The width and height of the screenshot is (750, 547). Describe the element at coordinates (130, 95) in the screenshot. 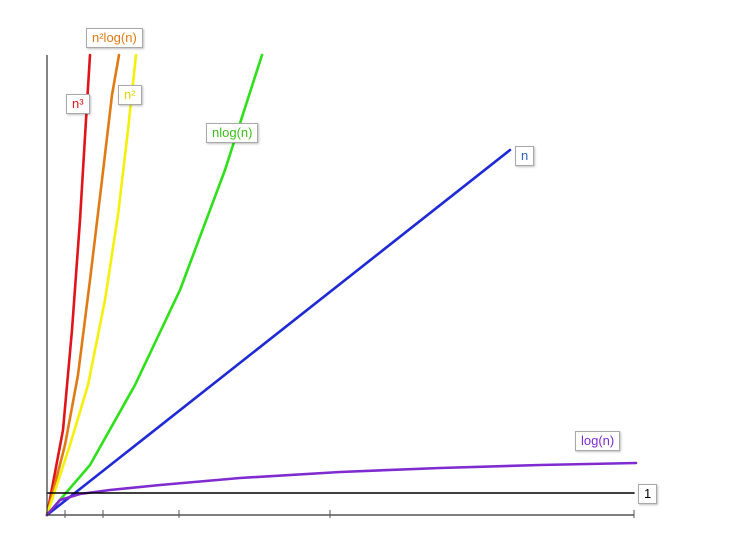

I see `legend-label-n-squared: n²` at that location.